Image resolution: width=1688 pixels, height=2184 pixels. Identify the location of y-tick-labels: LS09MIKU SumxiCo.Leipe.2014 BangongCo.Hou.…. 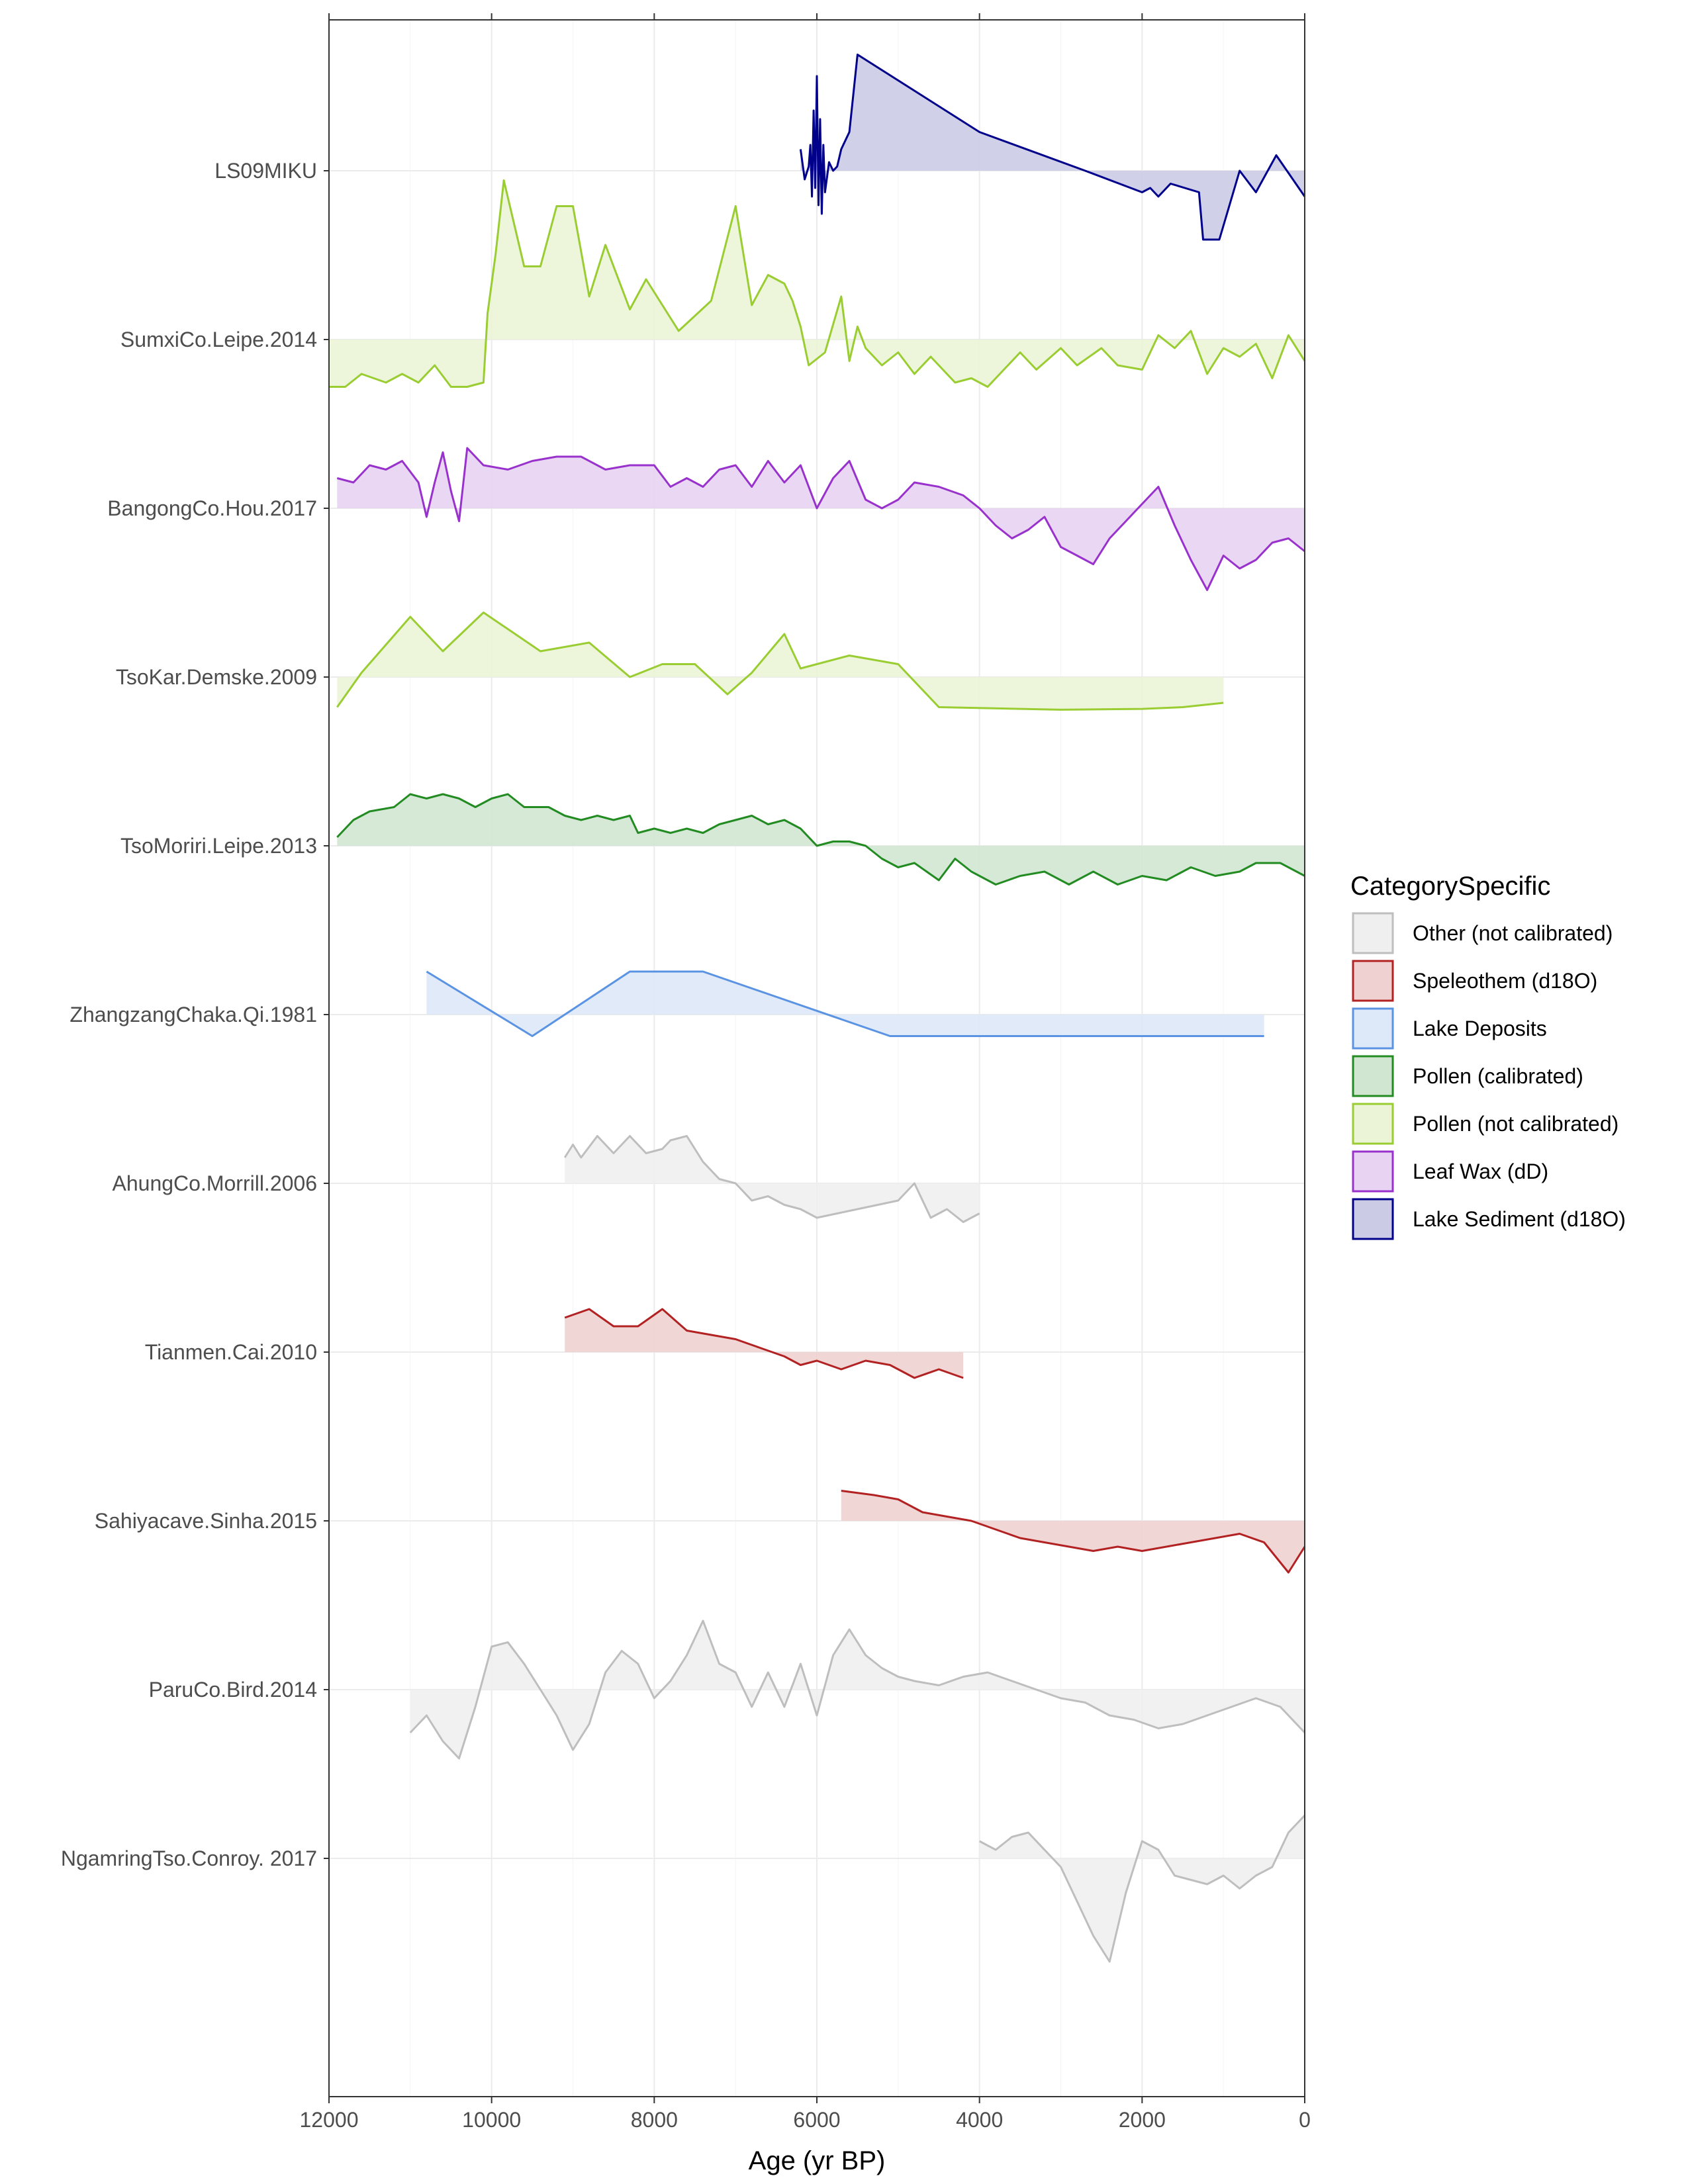
(189, 1014).